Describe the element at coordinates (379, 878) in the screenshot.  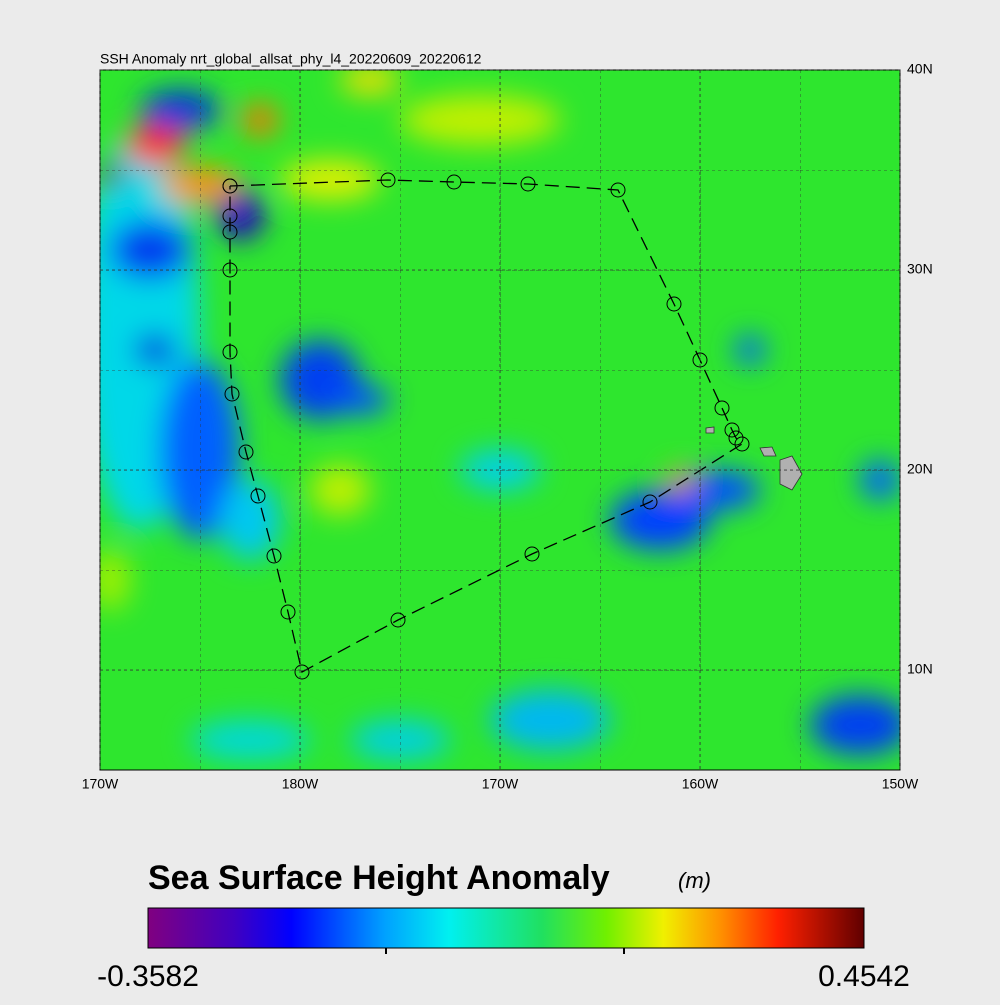
I see `colorbar-title: Sea Surface Height Anomaly` at that location.